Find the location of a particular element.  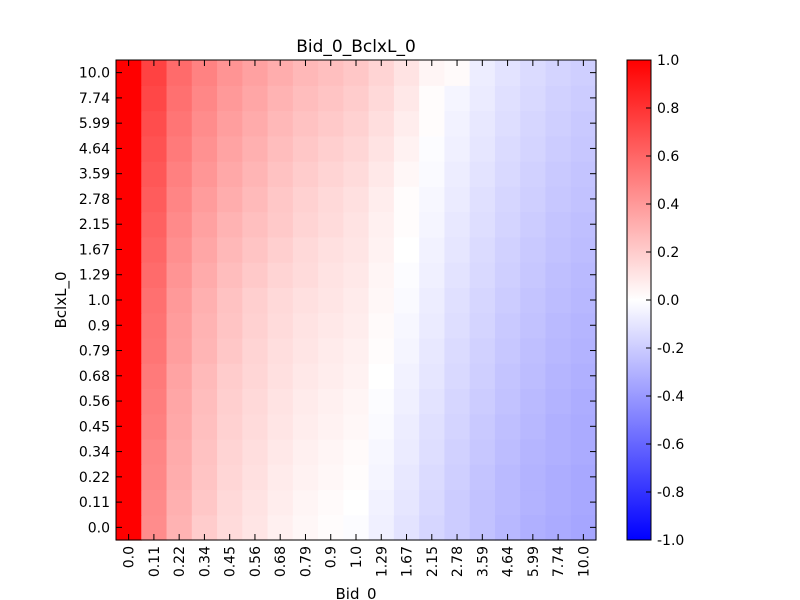

y-tick-label: 1.67 is located at coordinates (94, 250).